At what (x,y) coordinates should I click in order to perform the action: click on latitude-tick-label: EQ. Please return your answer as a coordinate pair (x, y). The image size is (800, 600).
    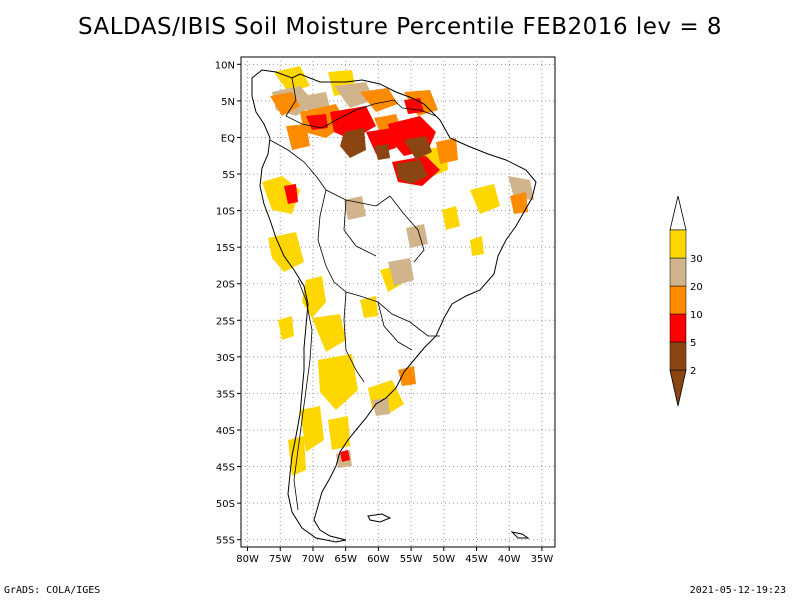
    Looking at the image, I should click on (228, 138).